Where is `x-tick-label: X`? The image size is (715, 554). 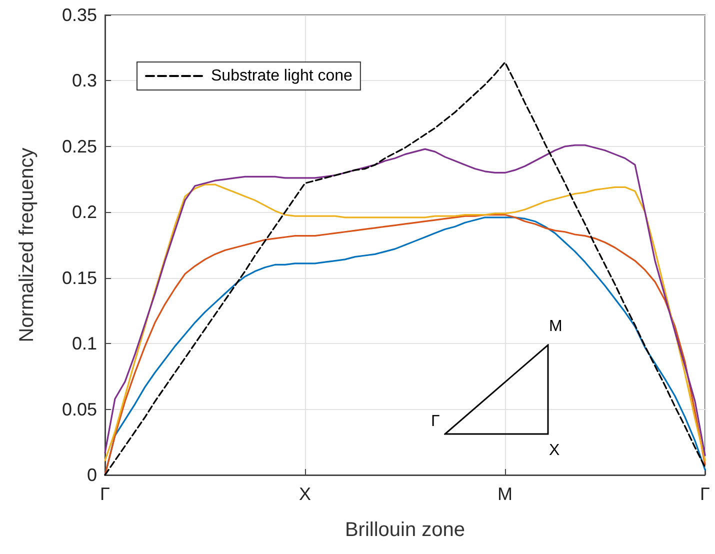 x-tick-label: X is located at coordinates (305, 494).